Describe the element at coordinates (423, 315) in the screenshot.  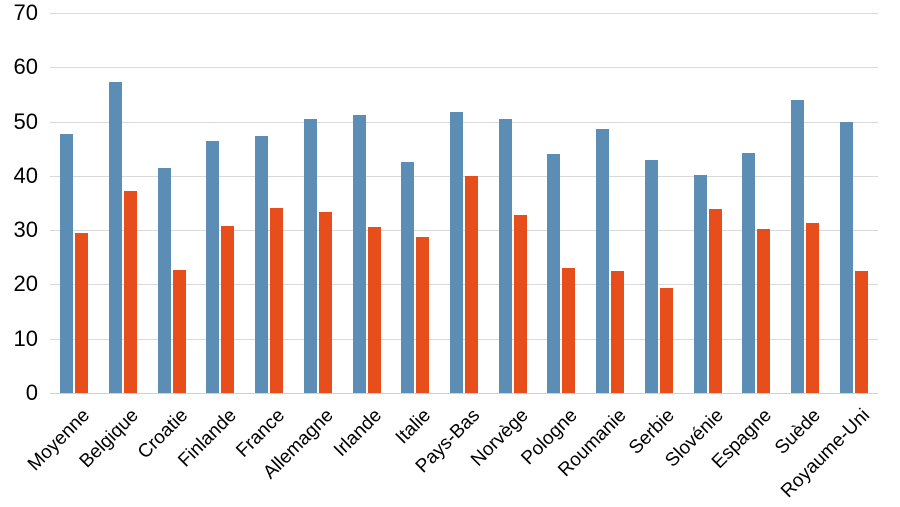
I see `bar-orange-italie` at that location.